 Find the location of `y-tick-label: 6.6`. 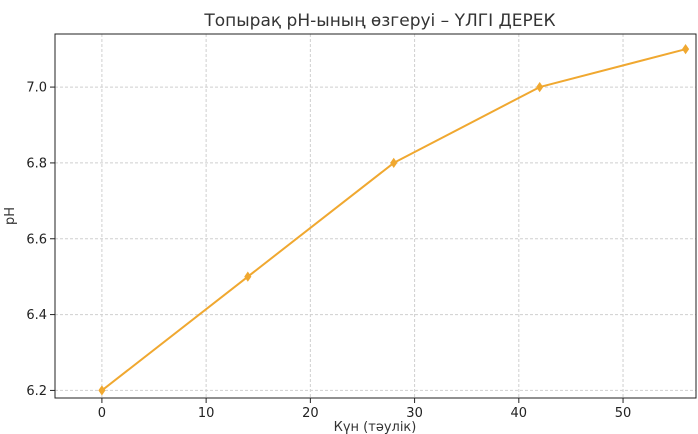

y-tick-label: 6.6 is located at coordinates (36, 239).